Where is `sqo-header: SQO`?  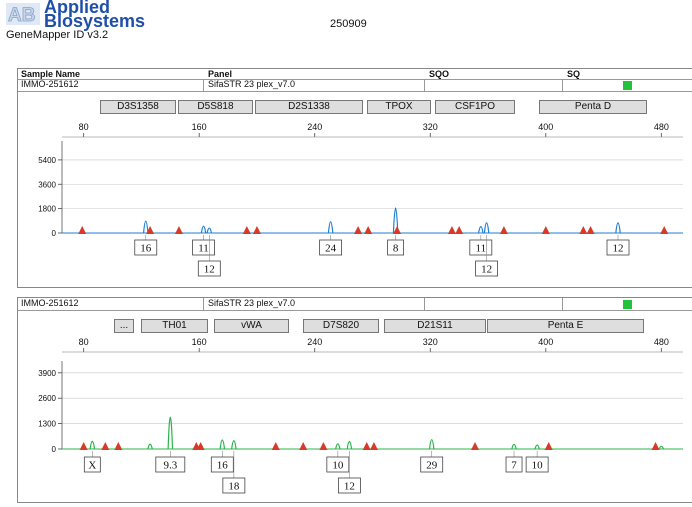 sqo-header: SQO is located at coordinates (439, 74).